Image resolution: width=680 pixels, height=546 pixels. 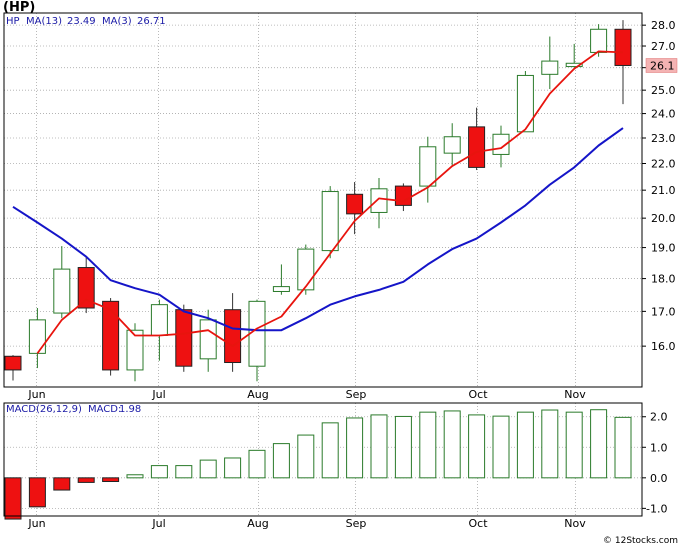 I want to click on price-tick-label: 28.0, so click(x=663, y=25).